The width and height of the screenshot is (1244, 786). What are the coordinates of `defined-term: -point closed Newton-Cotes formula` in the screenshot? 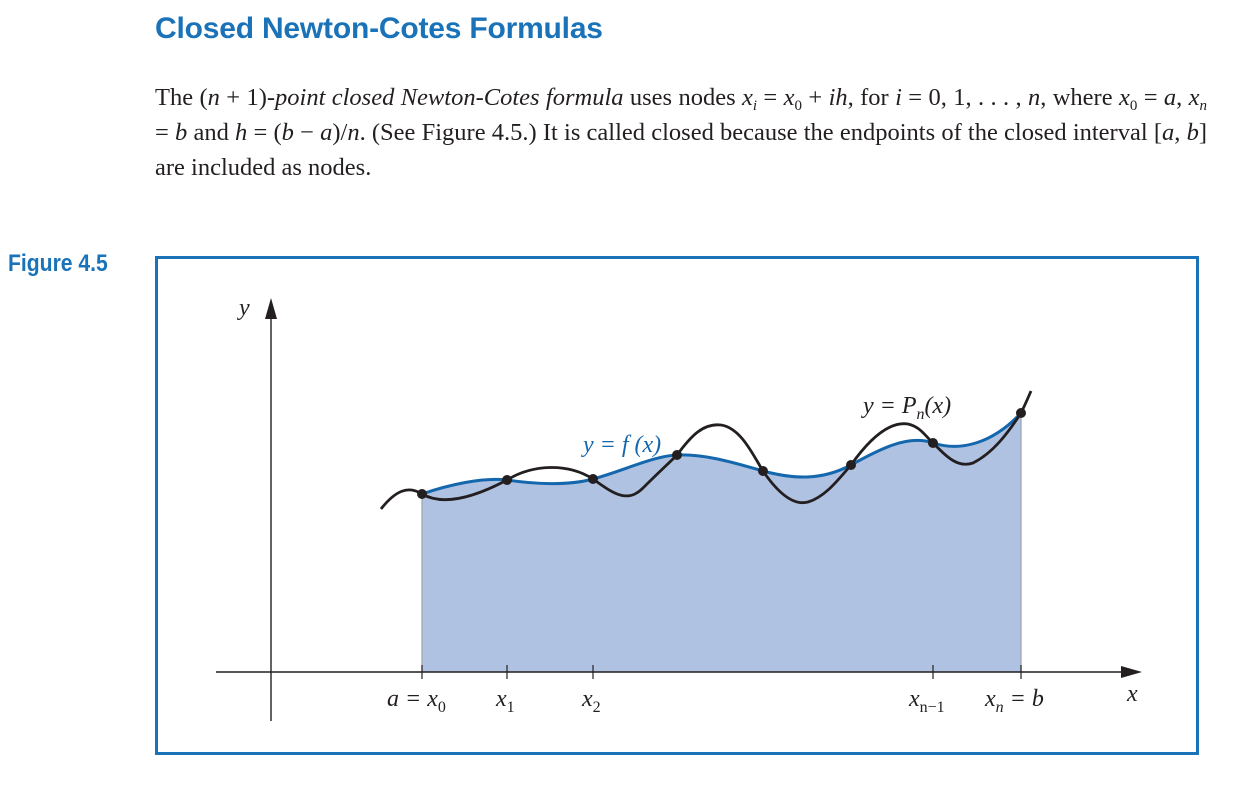 It's located at (445, 97).